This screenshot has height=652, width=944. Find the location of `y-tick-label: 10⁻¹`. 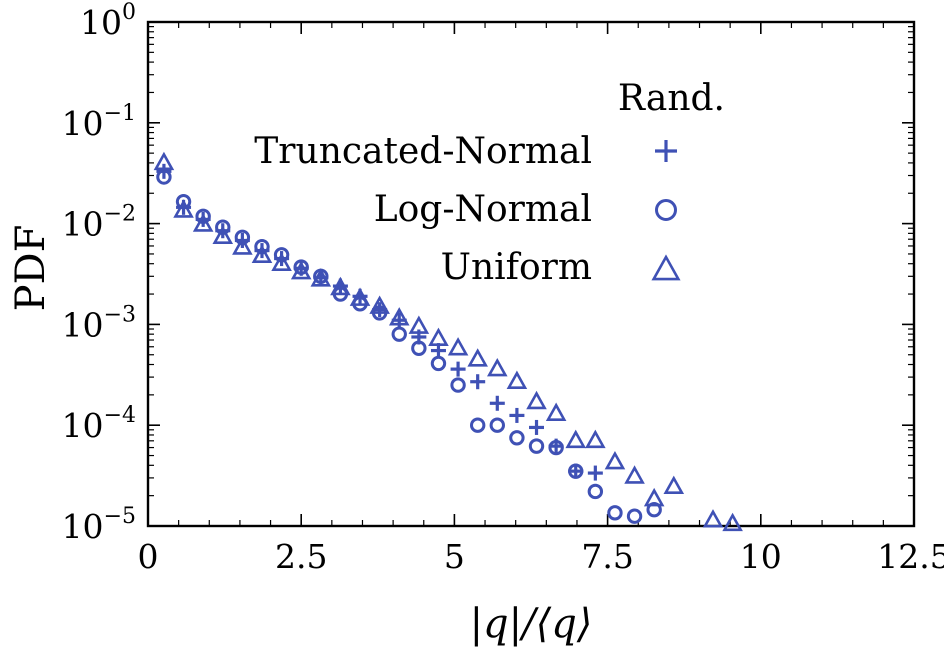

y-tick-label: 10⁻¹ is located at coordinates (99, 122).